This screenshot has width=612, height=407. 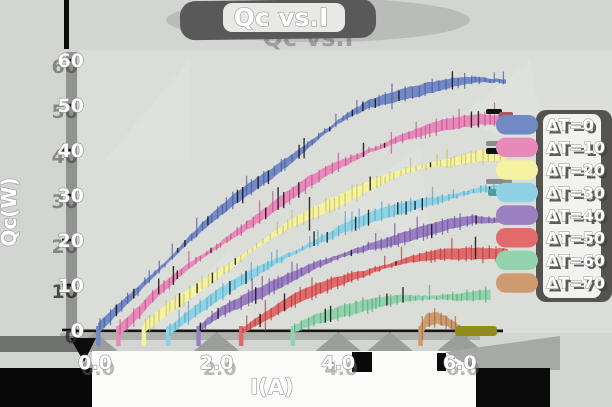 I want to click on y-tick-label: 20, so click(x=71, y=241).